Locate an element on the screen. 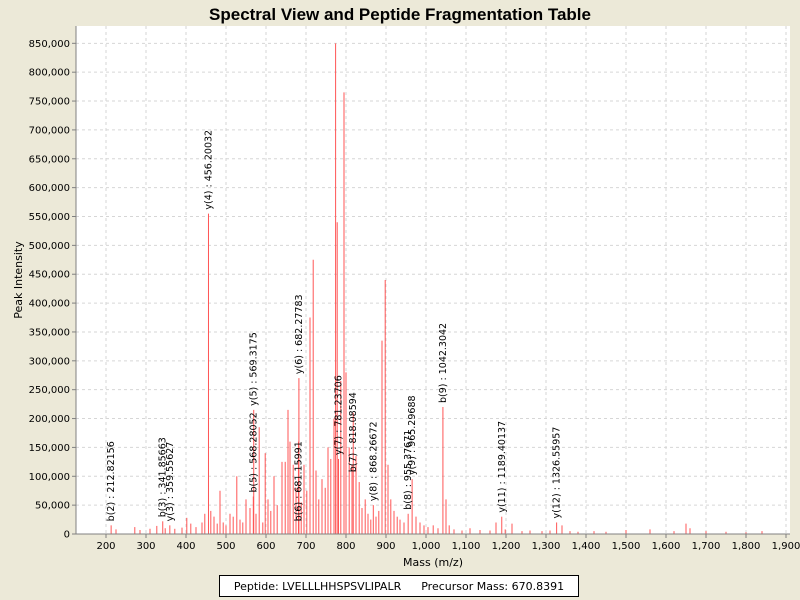 This screenshot has width=800, height=600. fragment-label: b(6) : 681.15991 is located at coordinates (298, 481).